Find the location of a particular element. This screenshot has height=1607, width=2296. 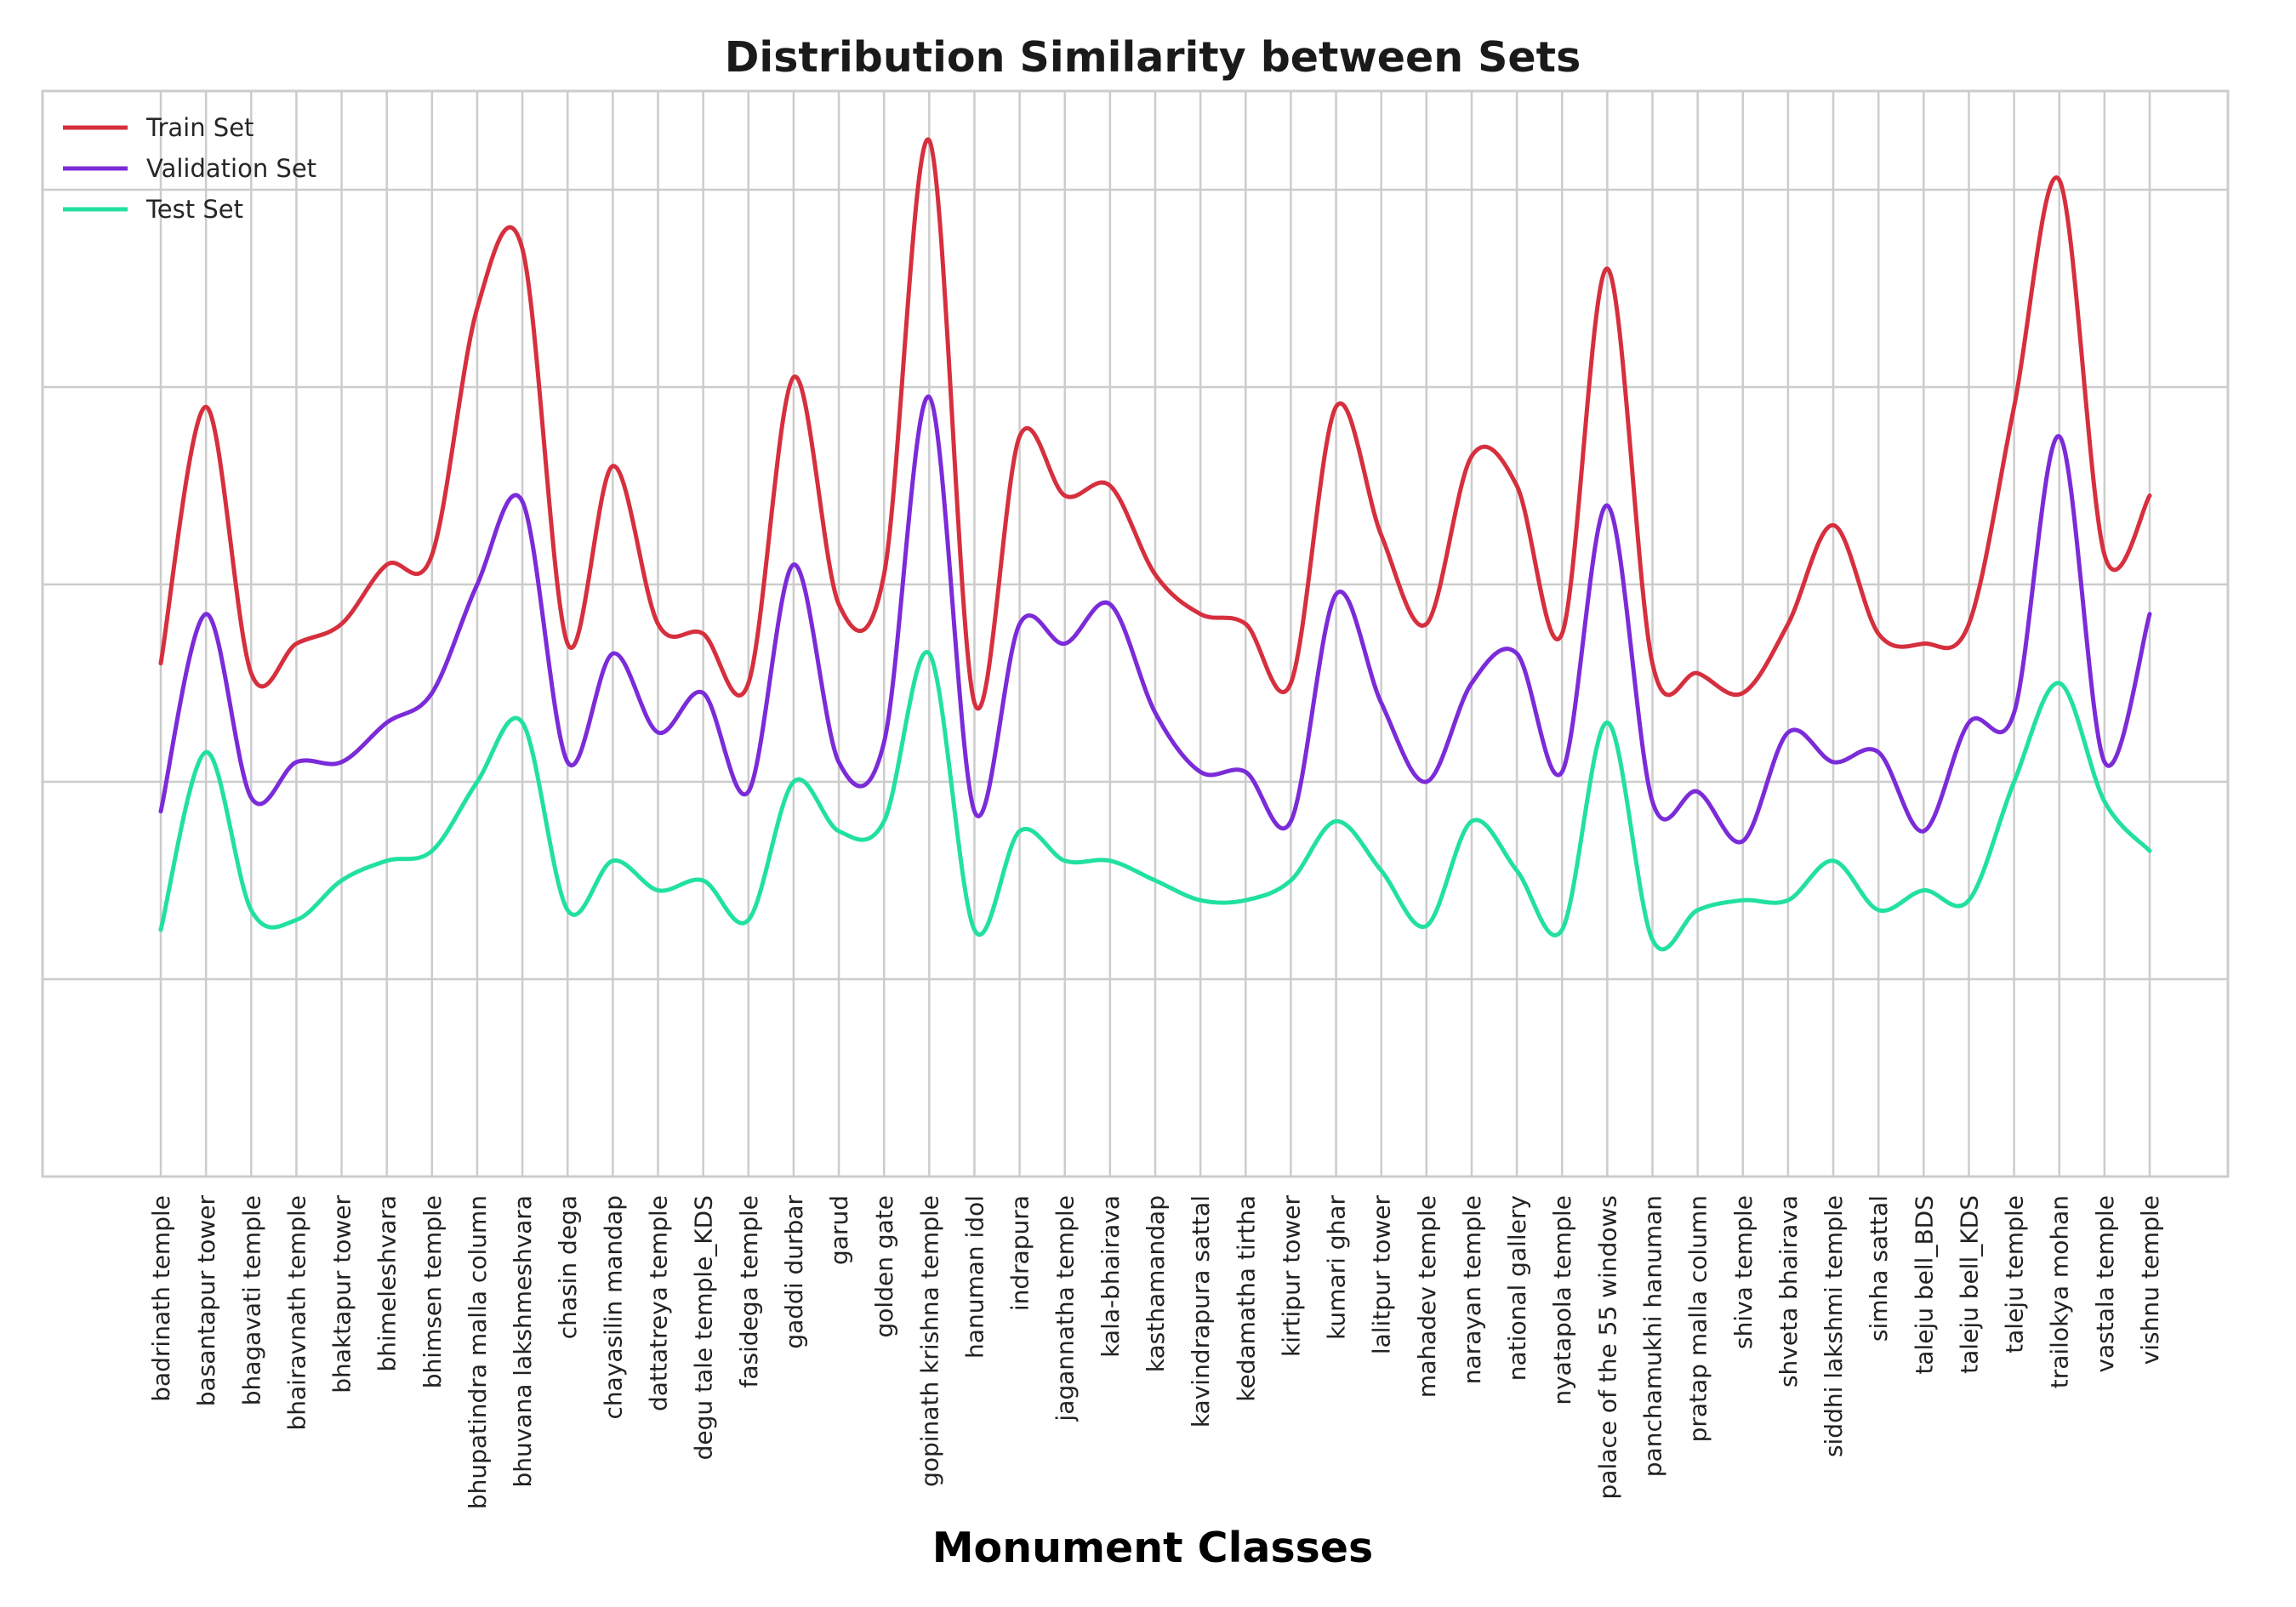

x-tick-label: bhimsen temple is located at coordinates (433, 1291).